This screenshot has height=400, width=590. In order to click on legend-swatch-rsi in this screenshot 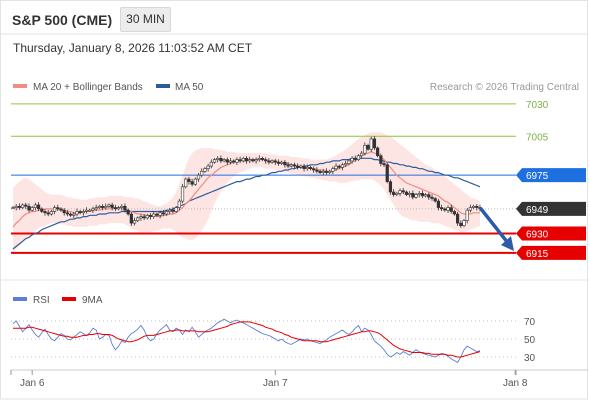, I will do `click(20, 299)`.